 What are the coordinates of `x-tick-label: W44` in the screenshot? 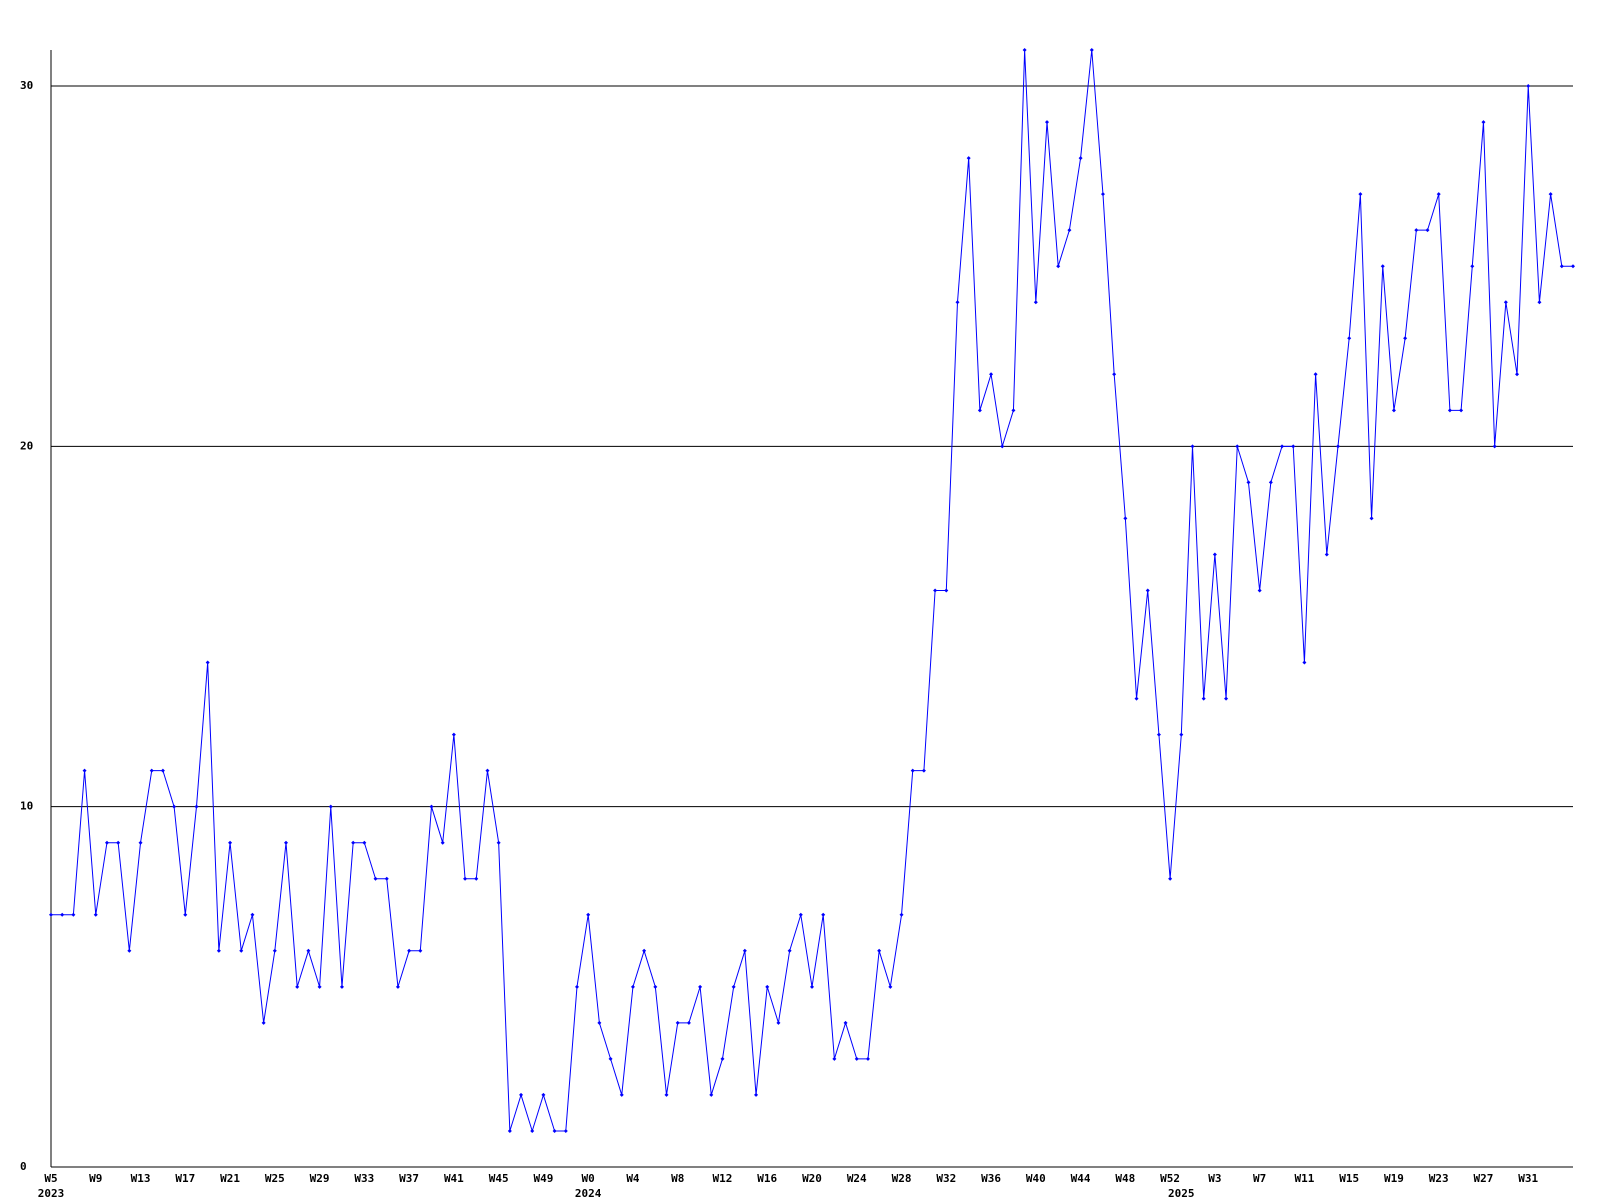 It's located at (1081, 1178).